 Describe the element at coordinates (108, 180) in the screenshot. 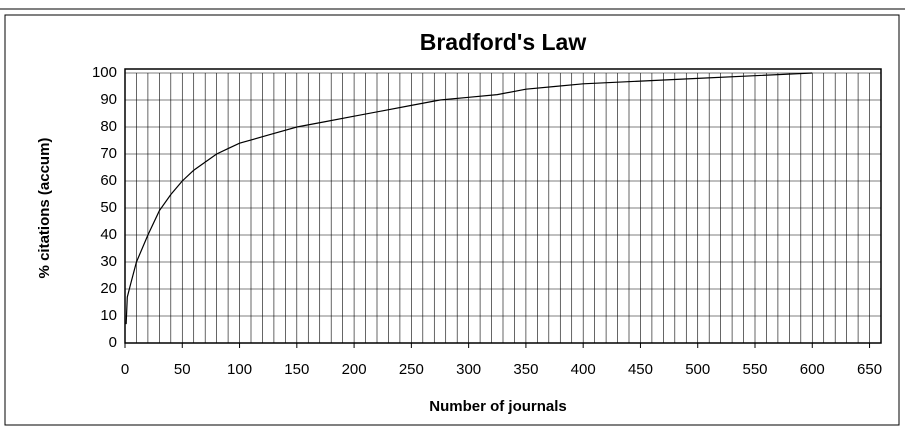

I see `y-tick-label: 60` at that location.